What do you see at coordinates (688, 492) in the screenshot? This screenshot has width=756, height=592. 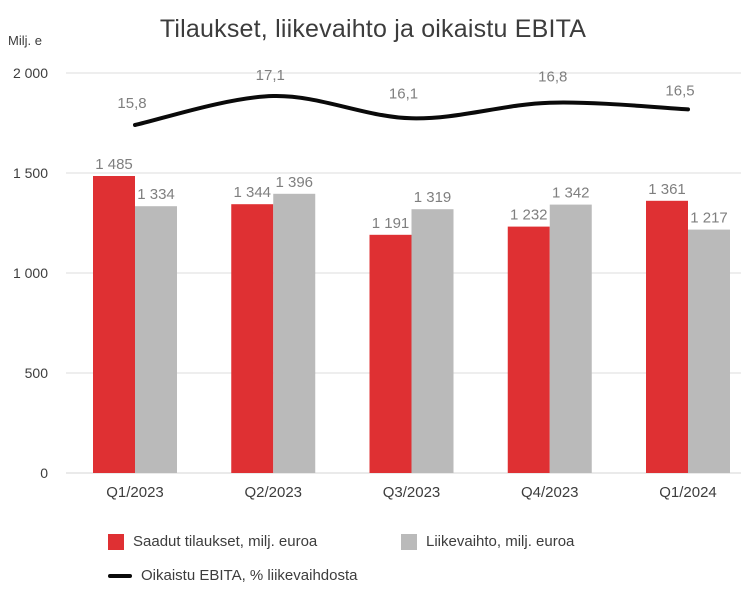 I see `x-axis-label-q1-2024: Q1/2024` at bounding box center [688, 492].